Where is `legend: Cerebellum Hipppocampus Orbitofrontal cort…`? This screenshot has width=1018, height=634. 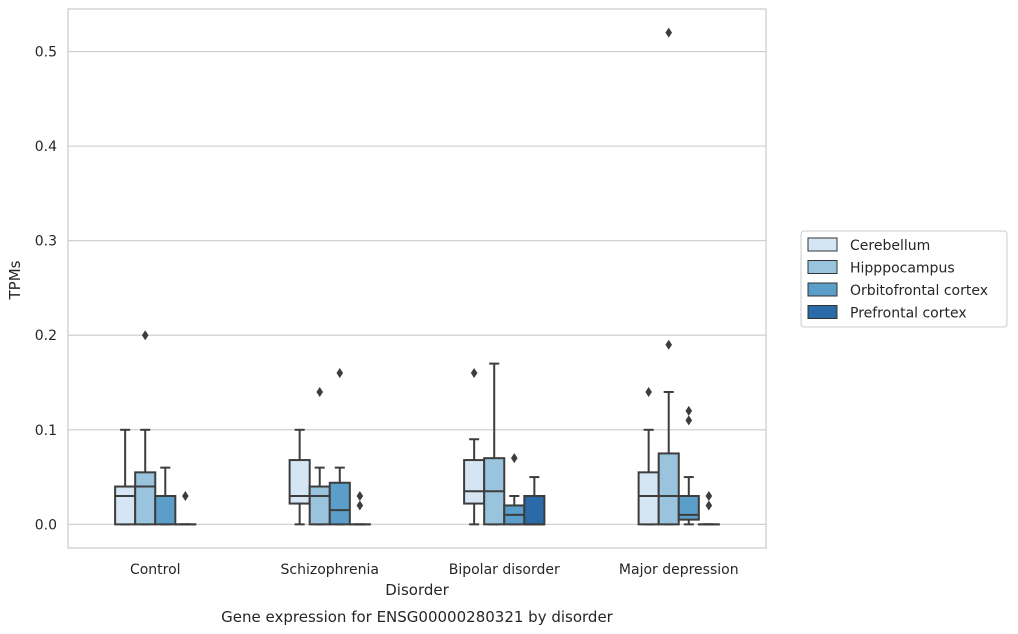
legend: Cerebellum Hipppocampus Orbitofrontal cort… is located at coordinates (904, 279).